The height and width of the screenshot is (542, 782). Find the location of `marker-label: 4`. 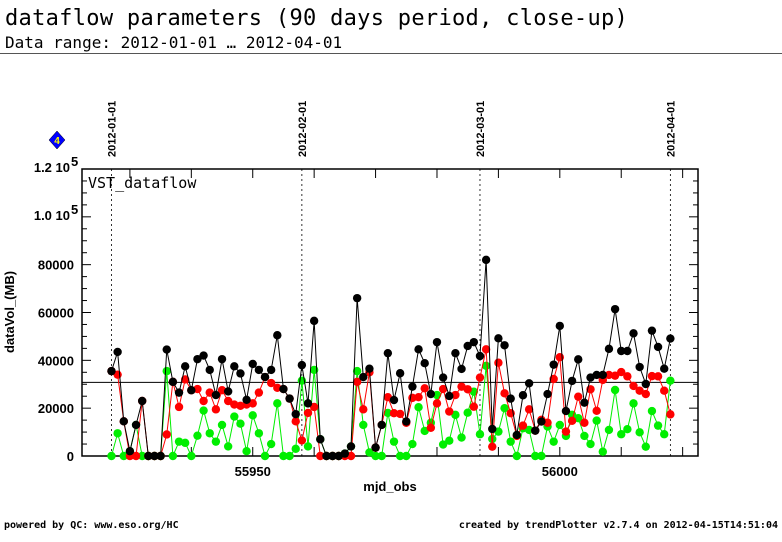

marker-label: 4 is located at coordinates (57, 141).